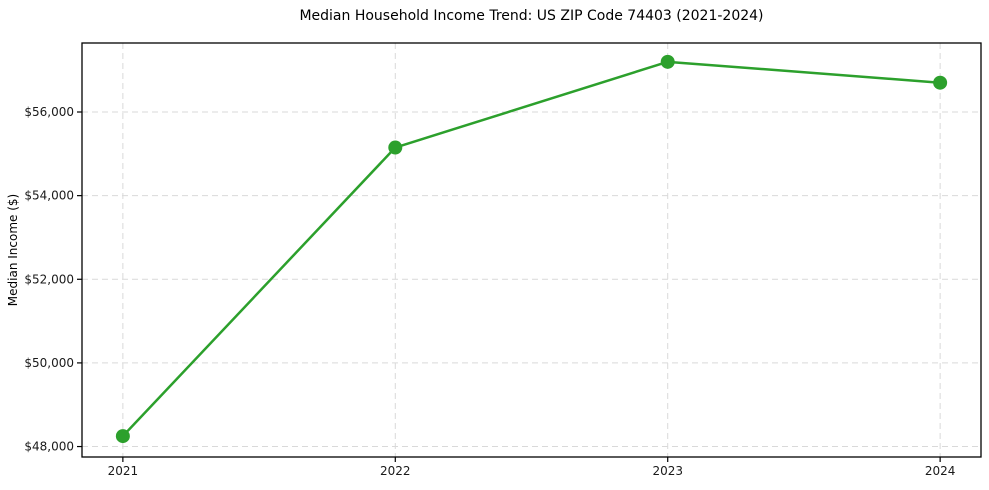 Image resolution: width=989 pixels, height=490 pixels. I want to click on data-point-2023, so click(667, 61).